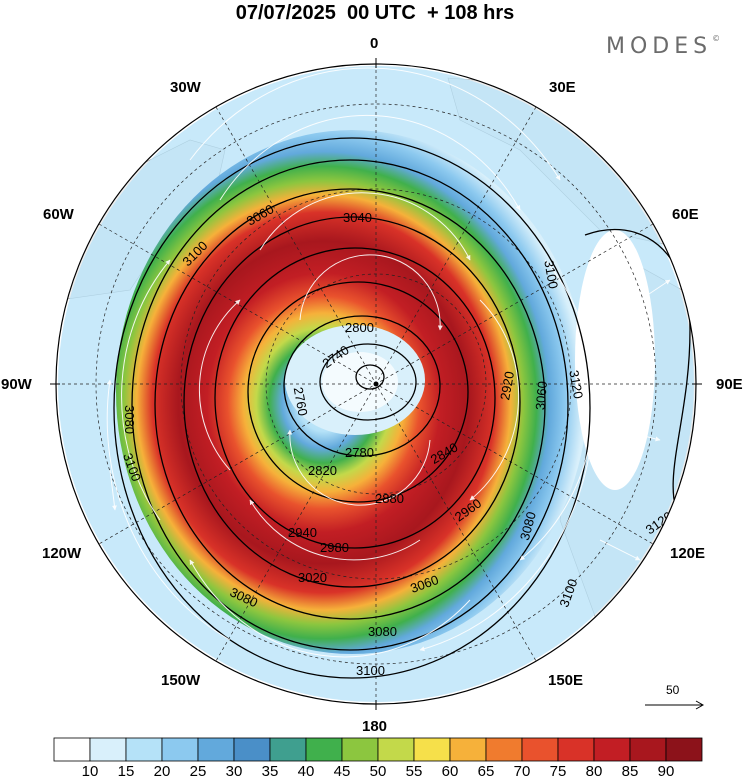 This screenshot has width=750, height=782. Describe the element at coordinates (558, 771) in the screenshot. I see `colorbar-tick-label: 75` at that location.